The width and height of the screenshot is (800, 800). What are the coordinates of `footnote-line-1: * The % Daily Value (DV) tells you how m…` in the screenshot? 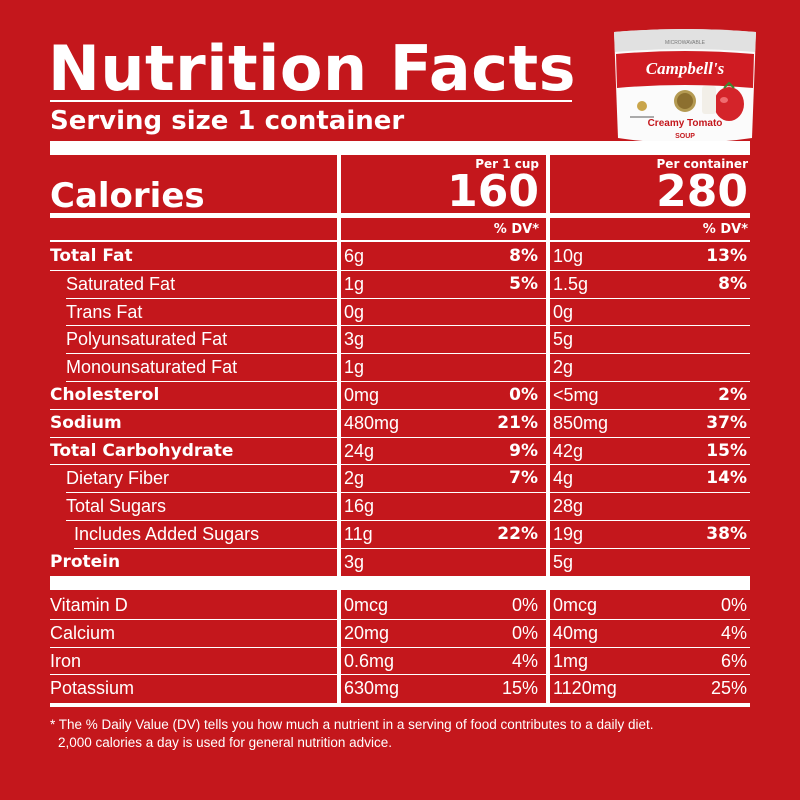 It's located at (352, 724).